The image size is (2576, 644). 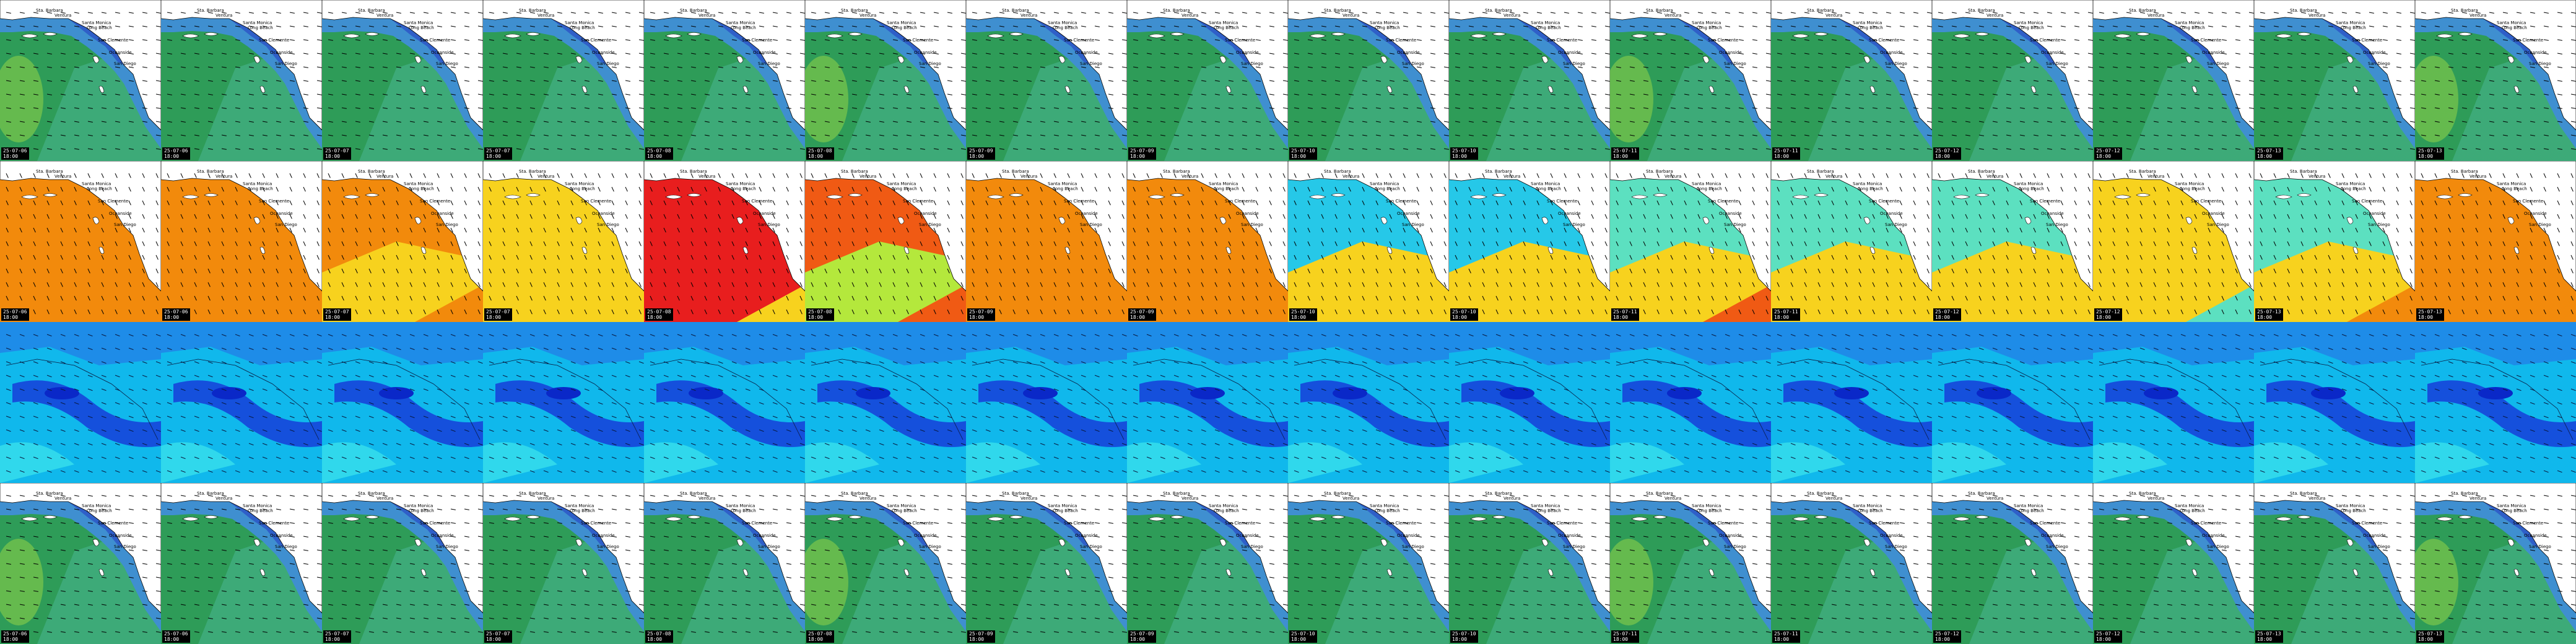 What do you see at coordinates (820, 636) in the screenshot?
I see `timestamp-badge: 25-07-08 18:00` at bounding box center [820, 636].